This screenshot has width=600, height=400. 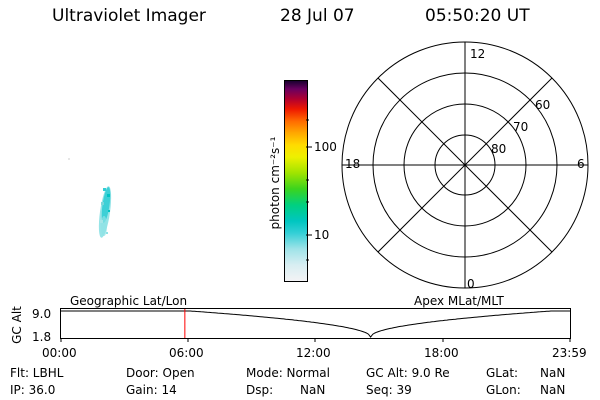 I want to click on geographic-coord-label: Geographic Lat/Lon, so click(x=129, y=301).